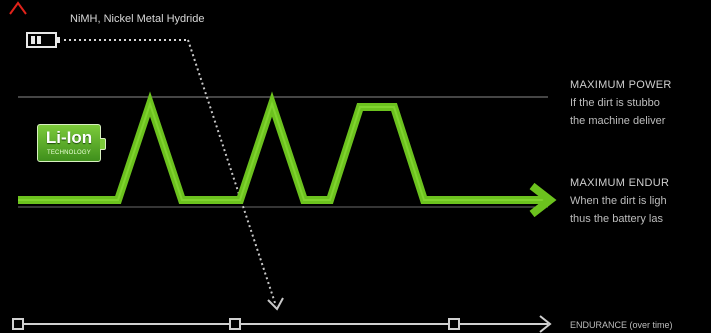 The width and height of the screenshot is (711, 333). I want to click on battery-icon, so click(43, 40).